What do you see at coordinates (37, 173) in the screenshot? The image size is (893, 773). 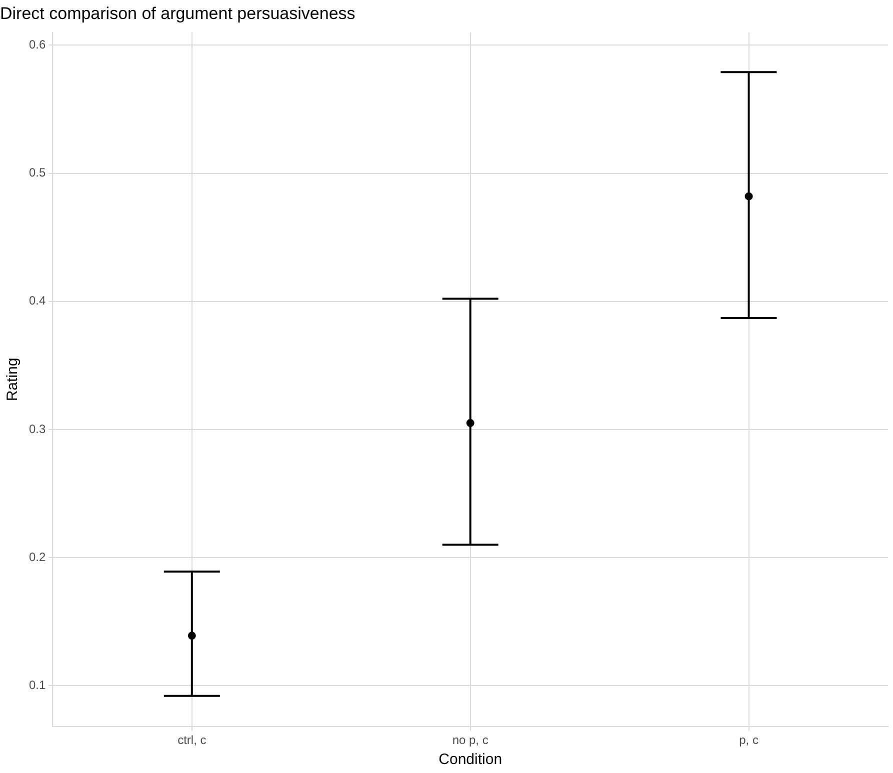 I see `y-tick-label: 0.5` at bounding box center [37, 173].